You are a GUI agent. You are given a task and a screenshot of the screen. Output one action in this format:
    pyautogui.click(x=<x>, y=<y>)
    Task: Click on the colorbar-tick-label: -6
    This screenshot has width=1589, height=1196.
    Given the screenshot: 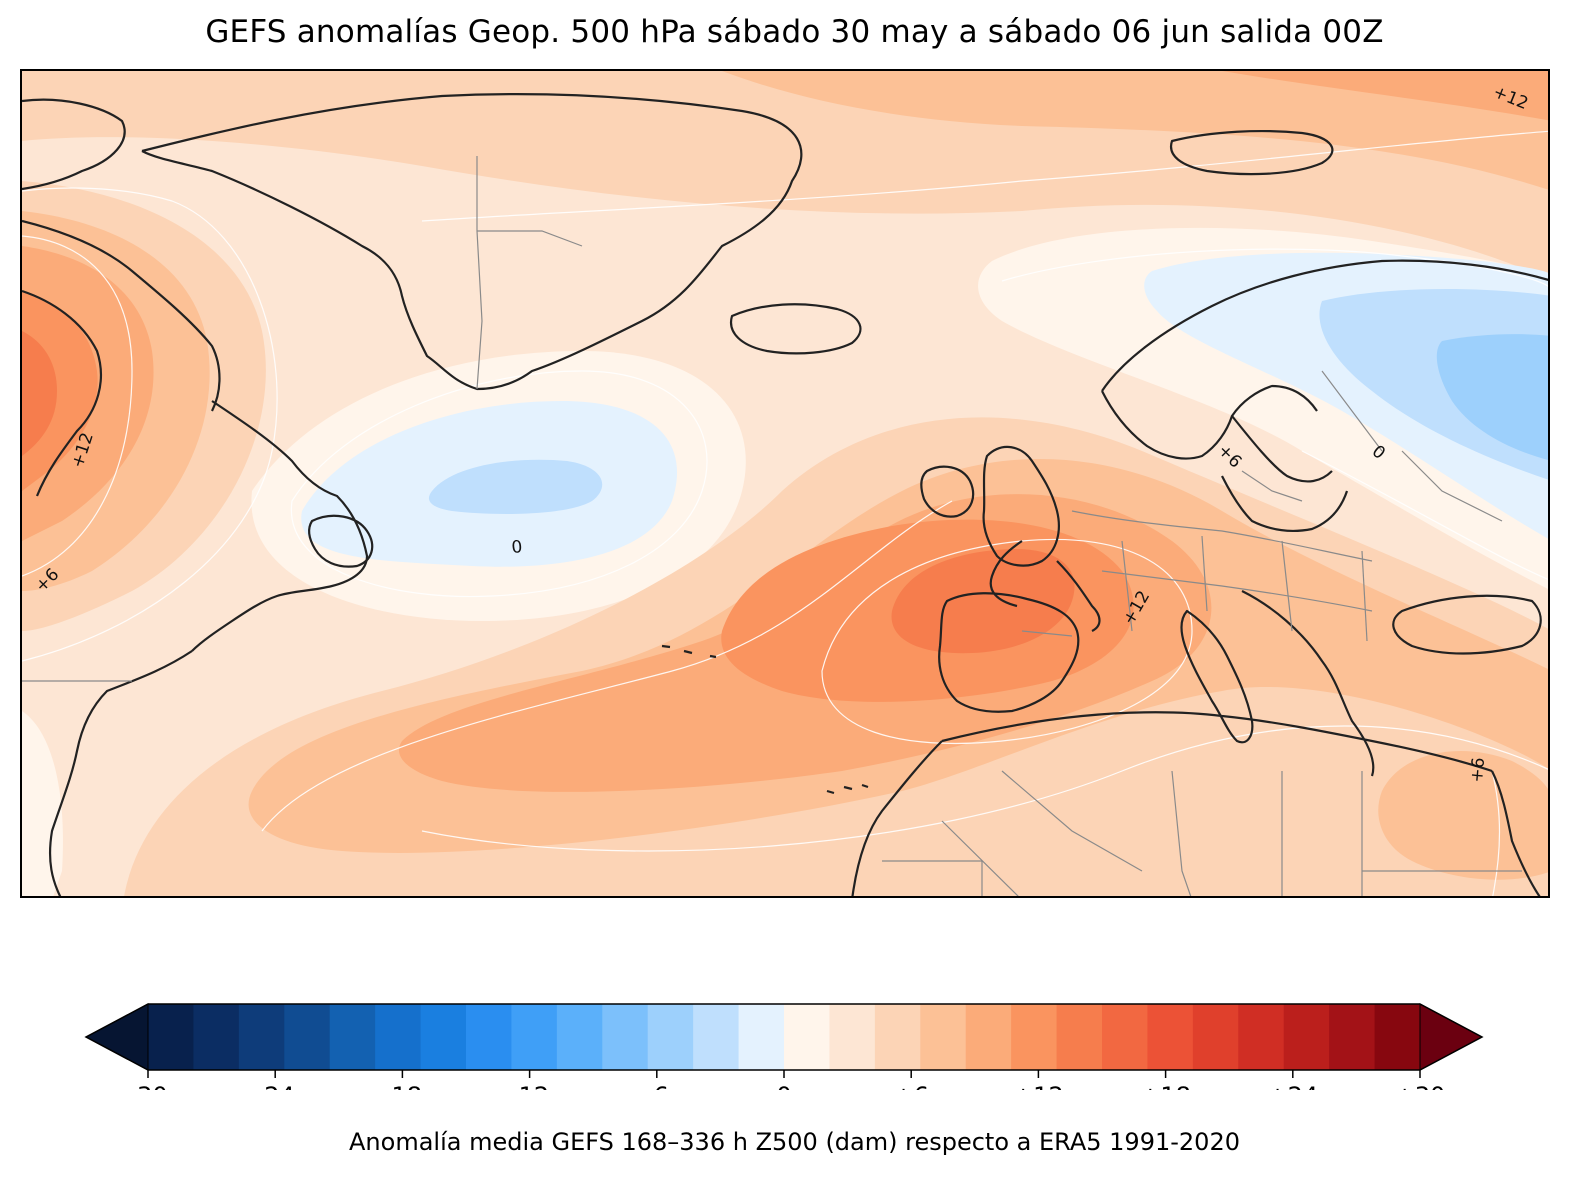 What is the action you would take?
    pyautogui.click(x=657, y=1086)
    